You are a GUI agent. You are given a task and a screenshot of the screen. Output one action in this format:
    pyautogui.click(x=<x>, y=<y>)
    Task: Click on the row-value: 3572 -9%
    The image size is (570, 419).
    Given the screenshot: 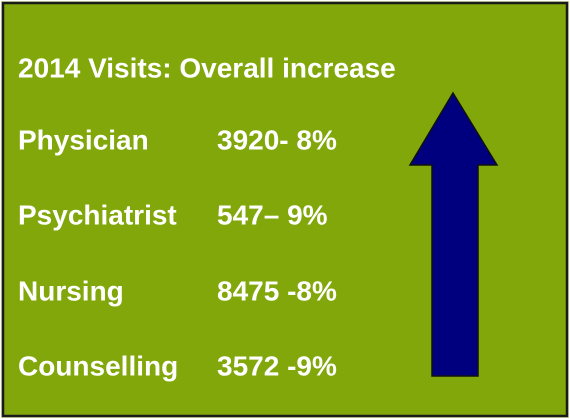 What is the action you would take?
    pyautogui.click(x=277, y=365)
    